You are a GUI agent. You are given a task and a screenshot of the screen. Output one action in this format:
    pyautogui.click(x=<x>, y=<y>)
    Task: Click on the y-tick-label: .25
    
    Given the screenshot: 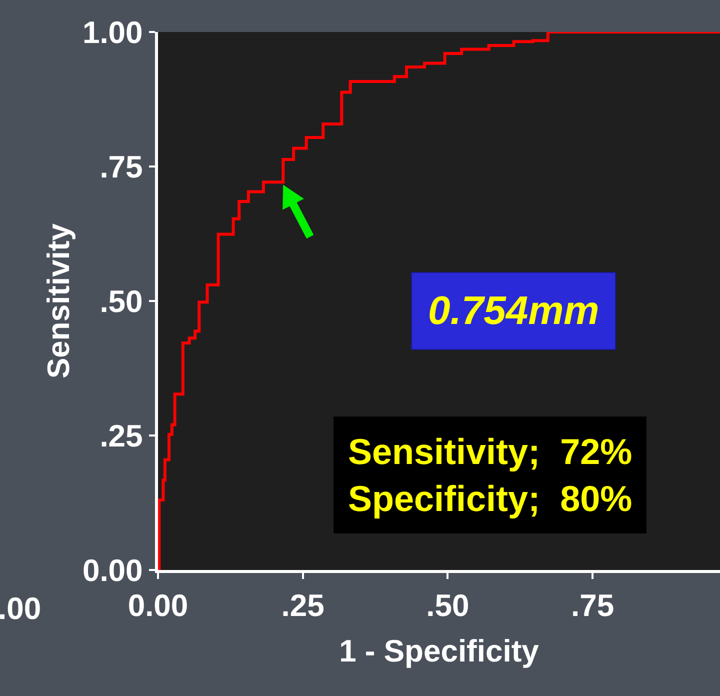 What is the action you would take?
    pyautogui.click(x=121, y=436)
    